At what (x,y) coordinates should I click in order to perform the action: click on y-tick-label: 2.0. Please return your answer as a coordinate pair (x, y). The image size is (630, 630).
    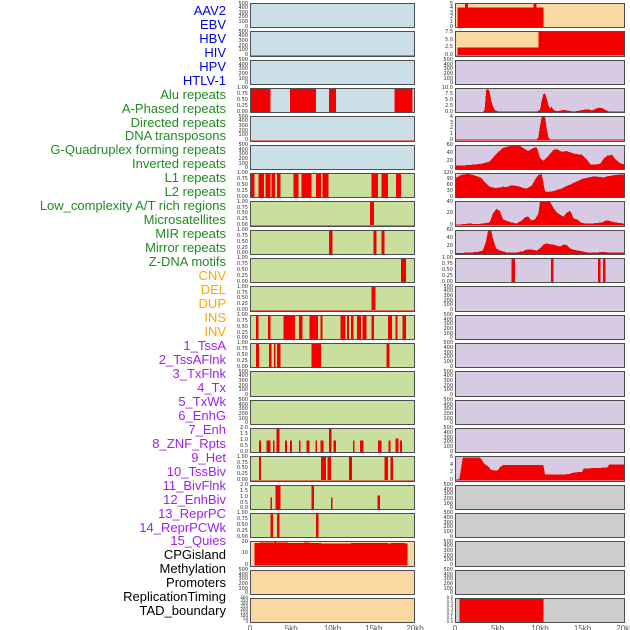
    Looking at the image, I should click on (244, 485).